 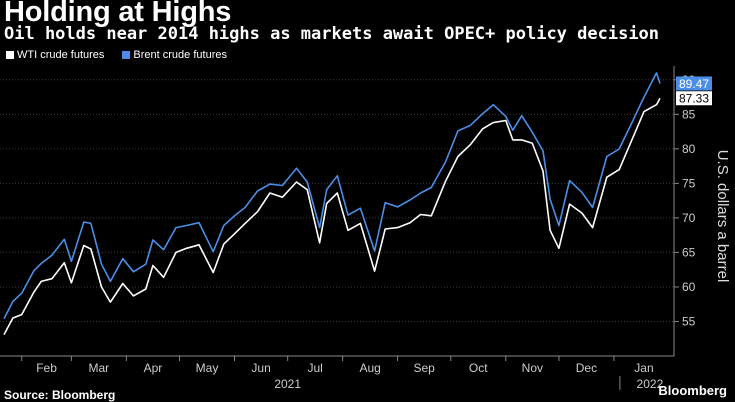 What do you see at coordinates (60, 395) in the screenshot?
I see `source-note: Source: Bloomberg` at bounding box center [60, 395].